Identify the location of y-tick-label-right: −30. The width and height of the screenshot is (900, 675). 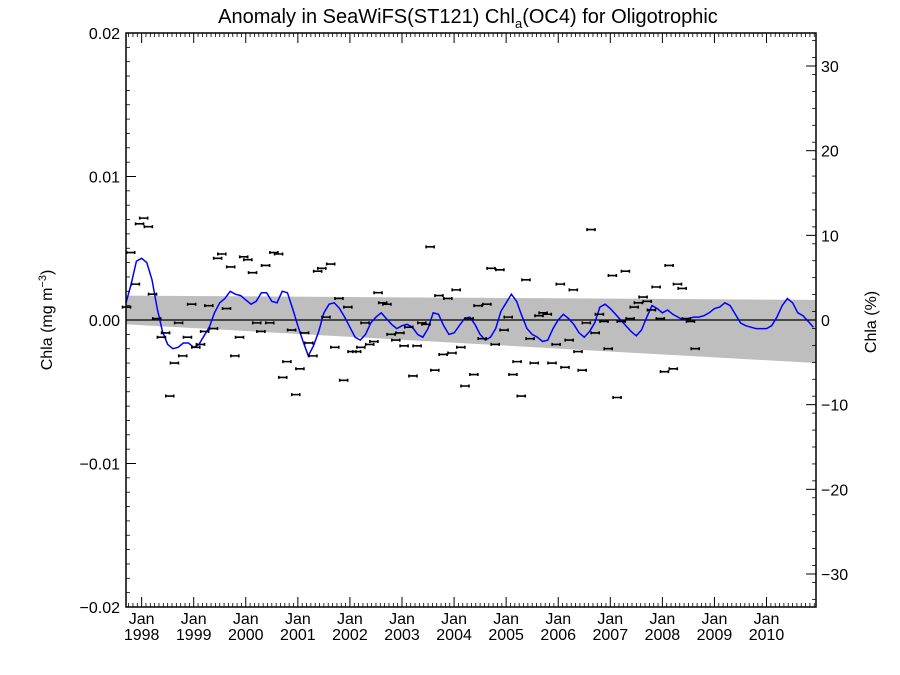
(834, 575).